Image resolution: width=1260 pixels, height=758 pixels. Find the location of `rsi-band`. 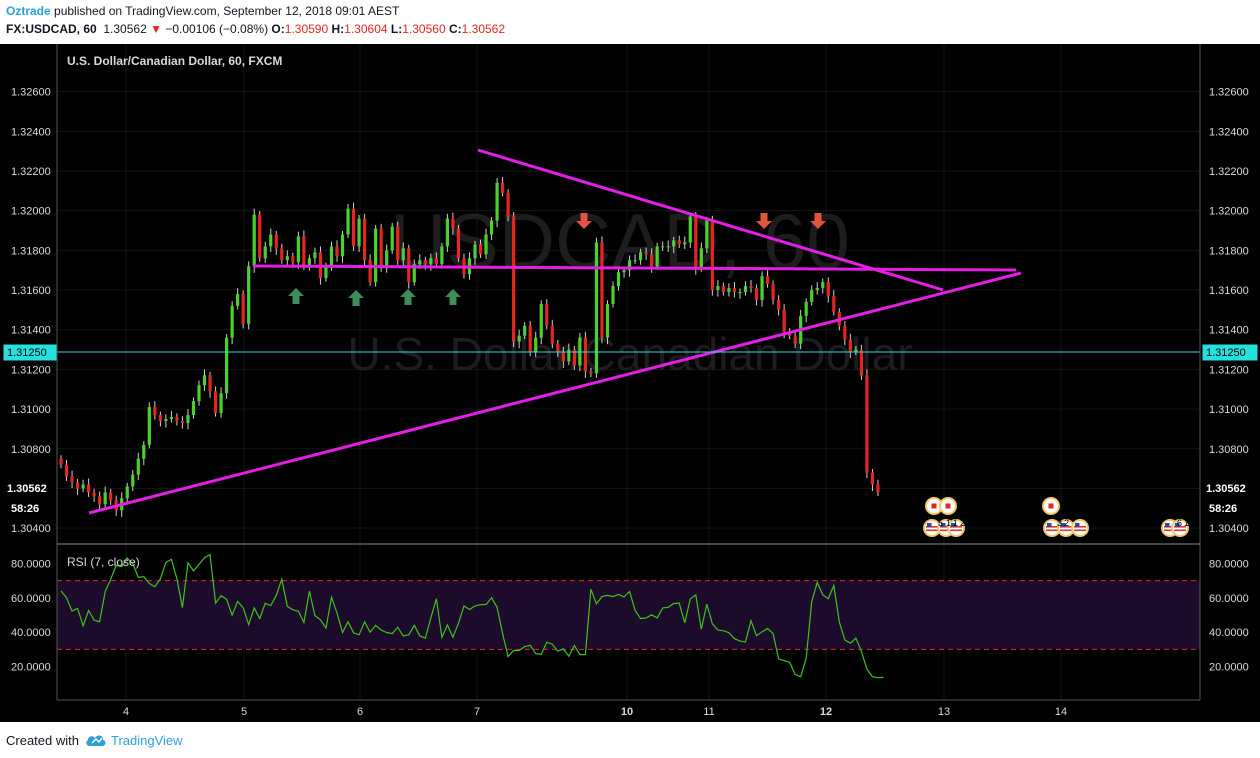

rsi-band is located at coordinates (628, 615).